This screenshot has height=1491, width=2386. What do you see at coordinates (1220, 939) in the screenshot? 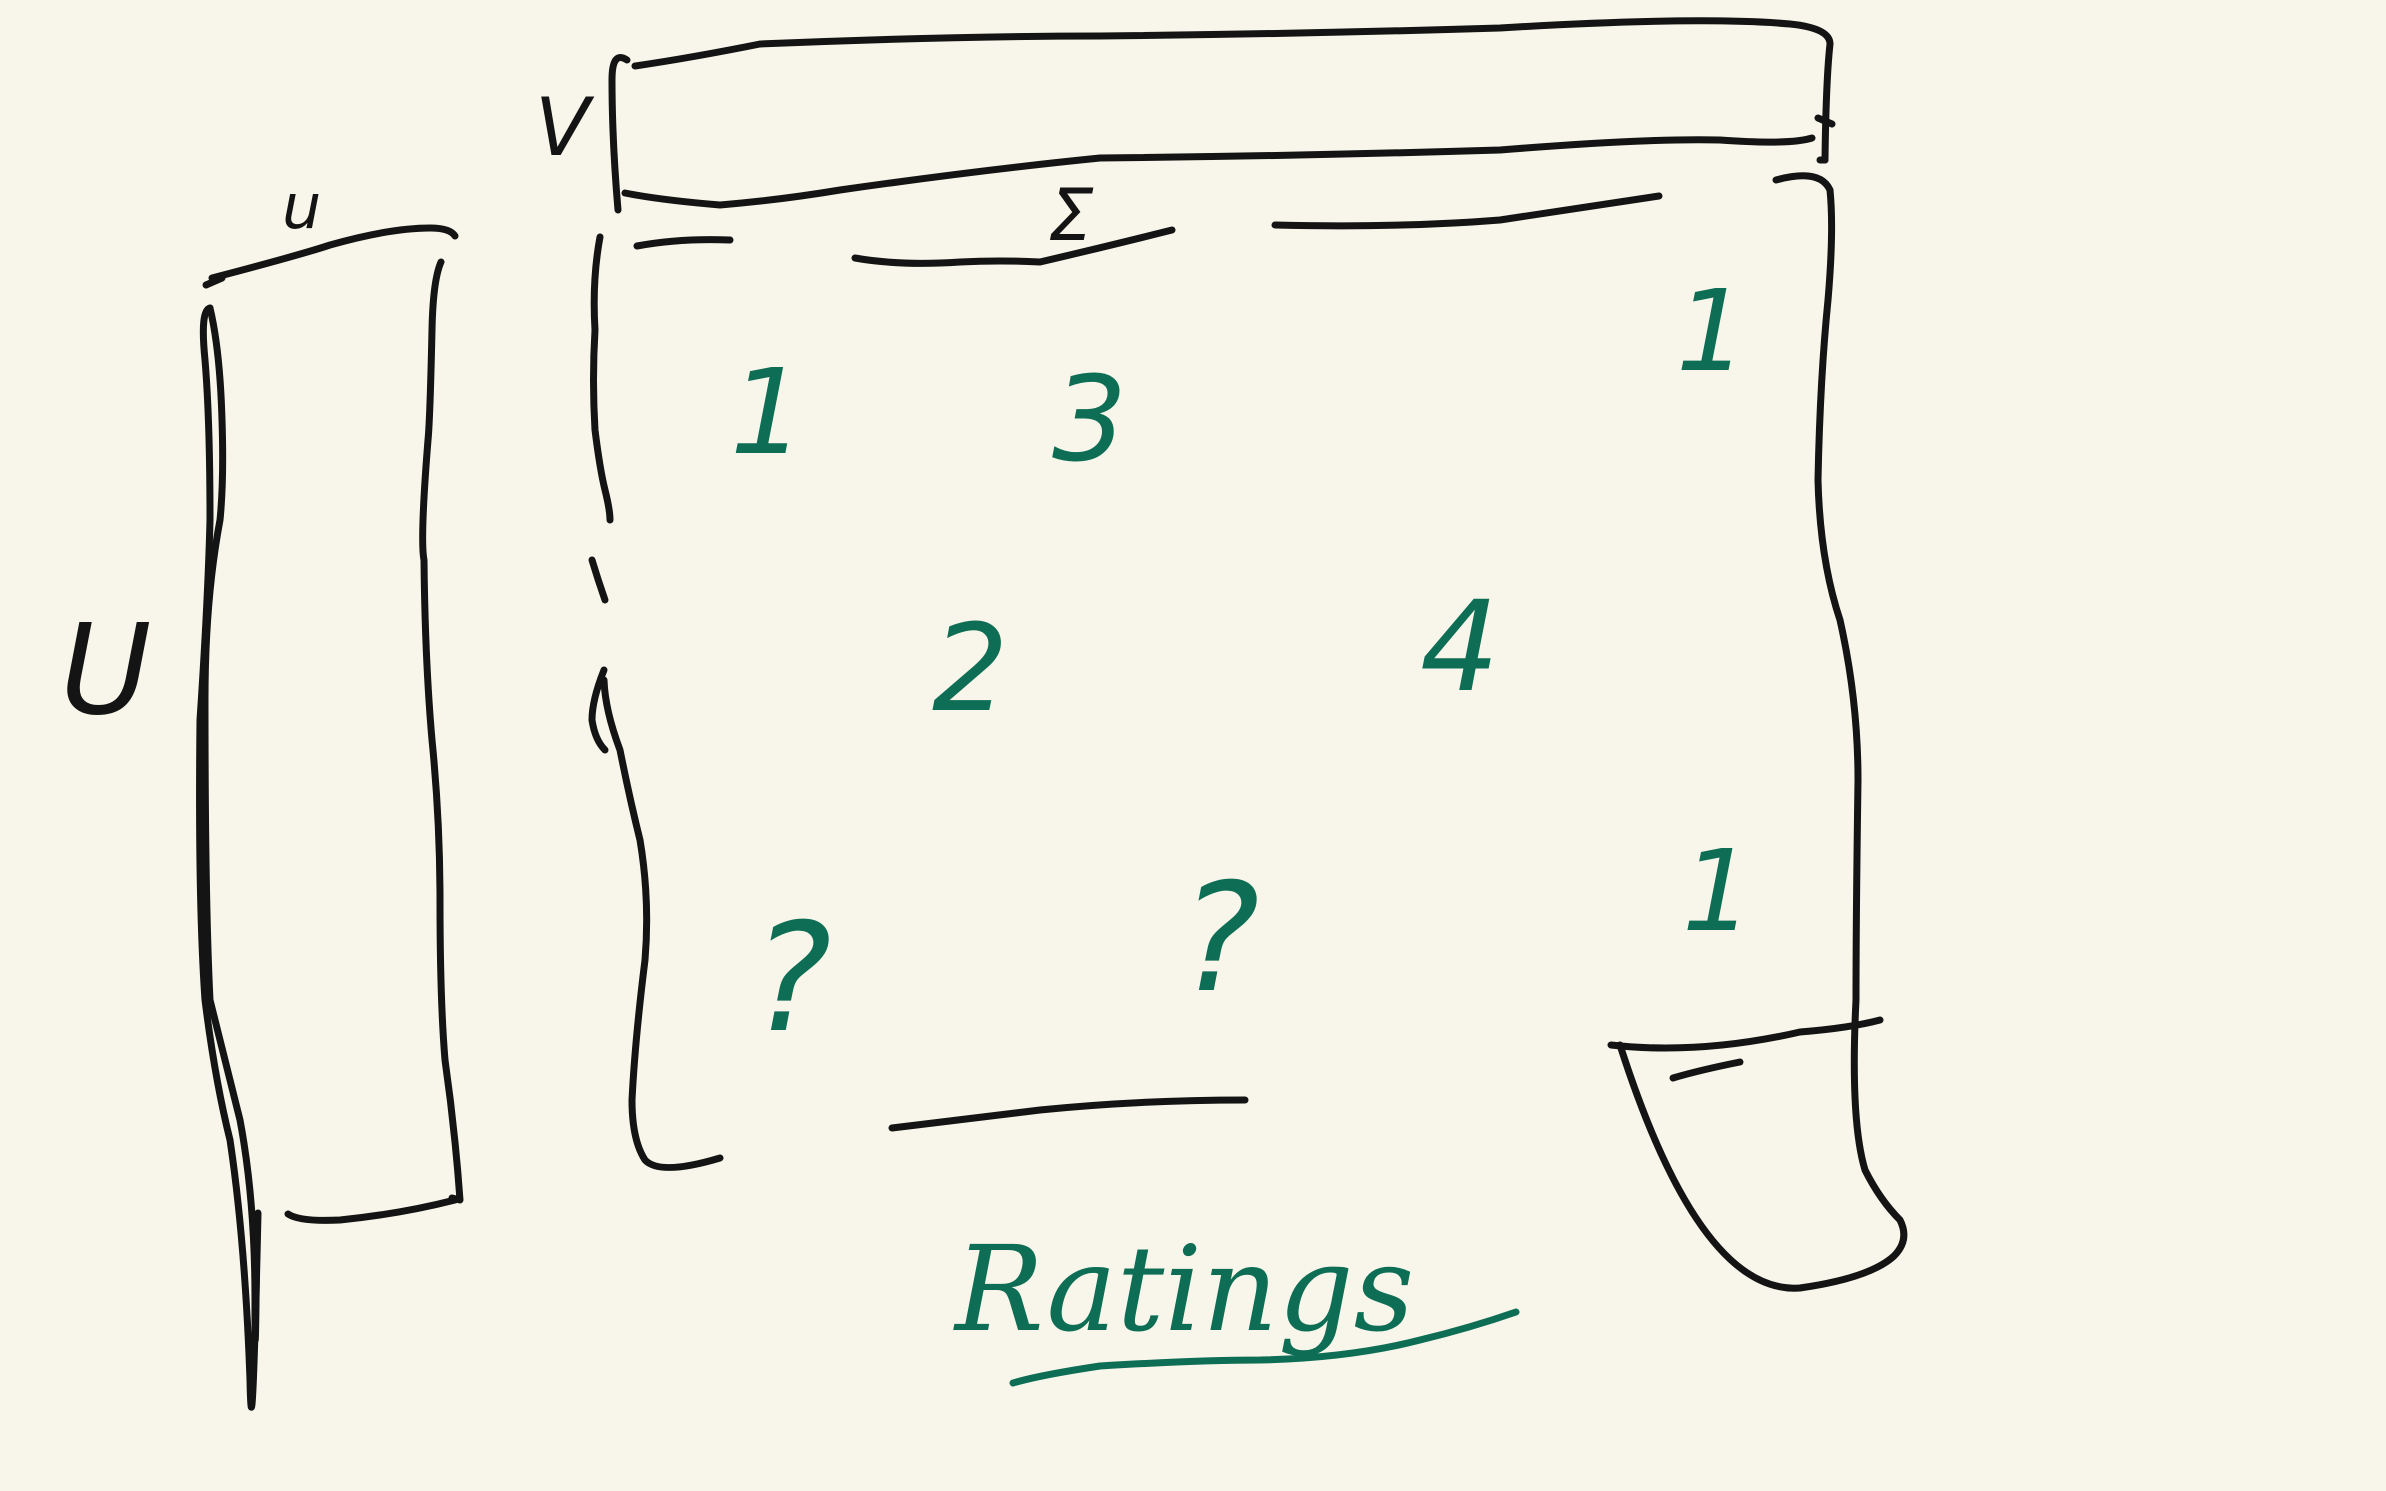
I see `rating-entry-r3c2: ?` at bounding box center [1220, 939].